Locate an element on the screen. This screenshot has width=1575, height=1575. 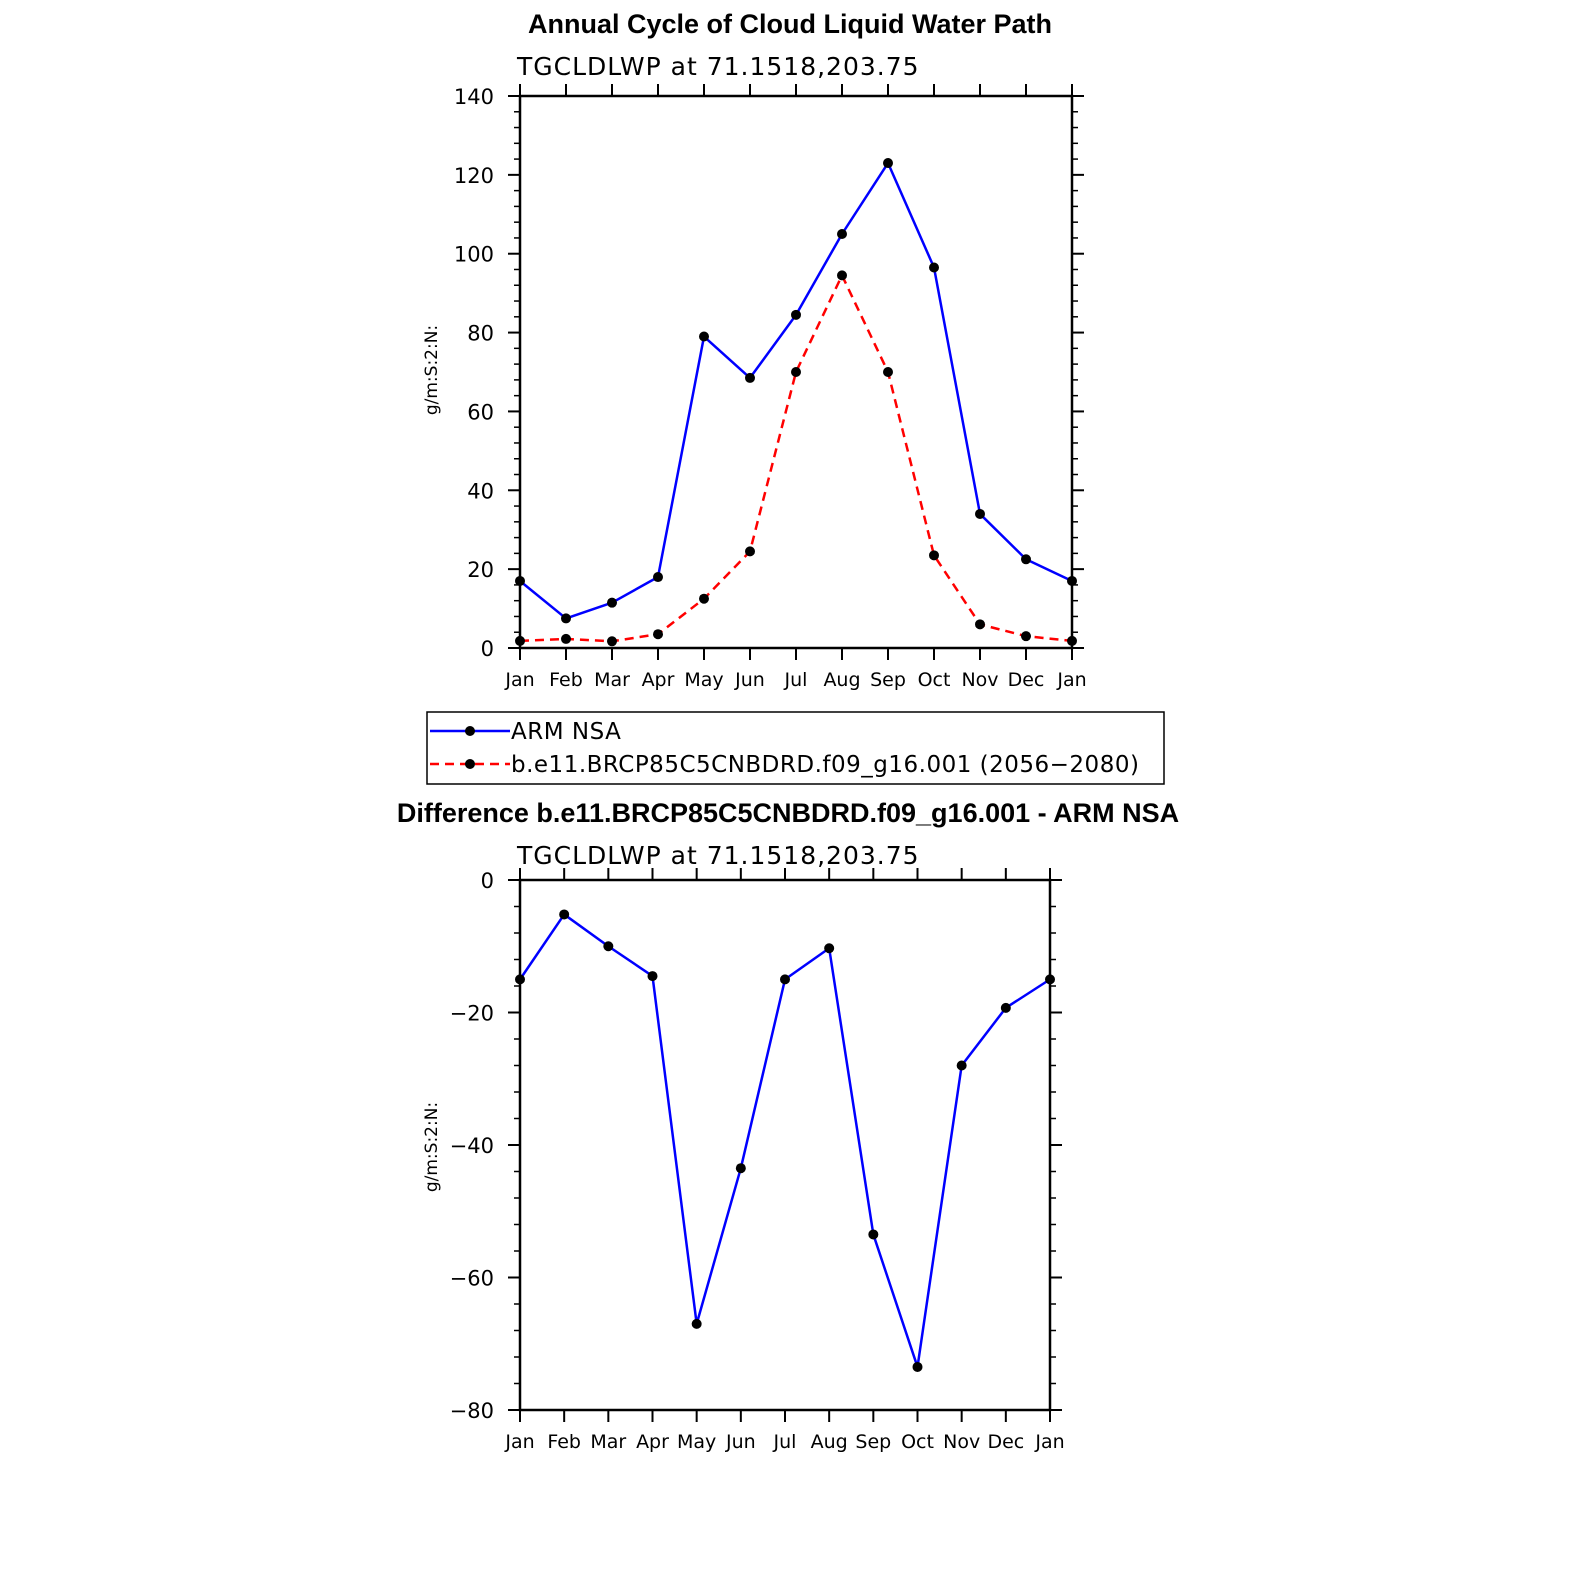
bottom-plot-frame is located at coordinates (785, 1145).